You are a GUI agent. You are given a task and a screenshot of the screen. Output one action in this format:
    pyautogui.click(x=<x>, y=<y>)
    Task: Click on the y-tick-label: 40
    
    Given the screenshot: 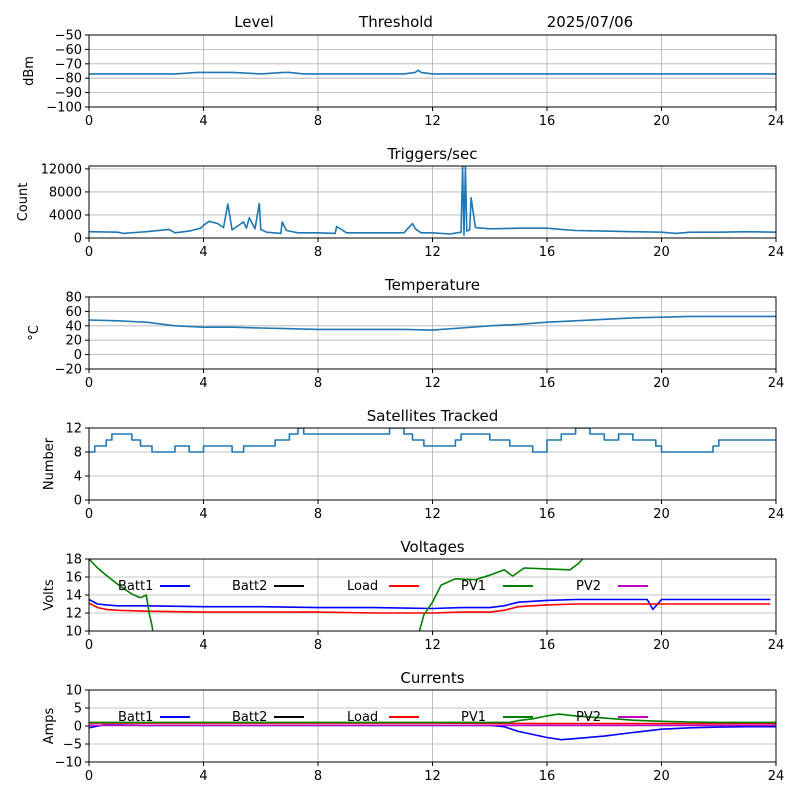 What is the action you would take?
    pyautogui.click(x=73, y=326)
    